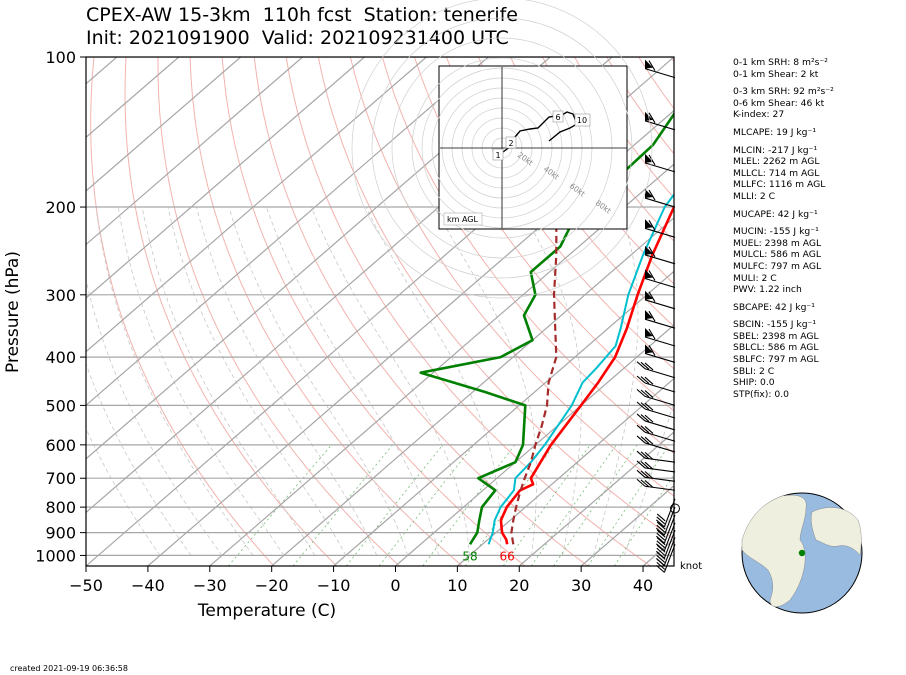 This screenshot has width=906, height=675. Describe the element at coordinates (754, 196) in the screenshot. I see `stat-line: MLLI: 2 C` at that location.